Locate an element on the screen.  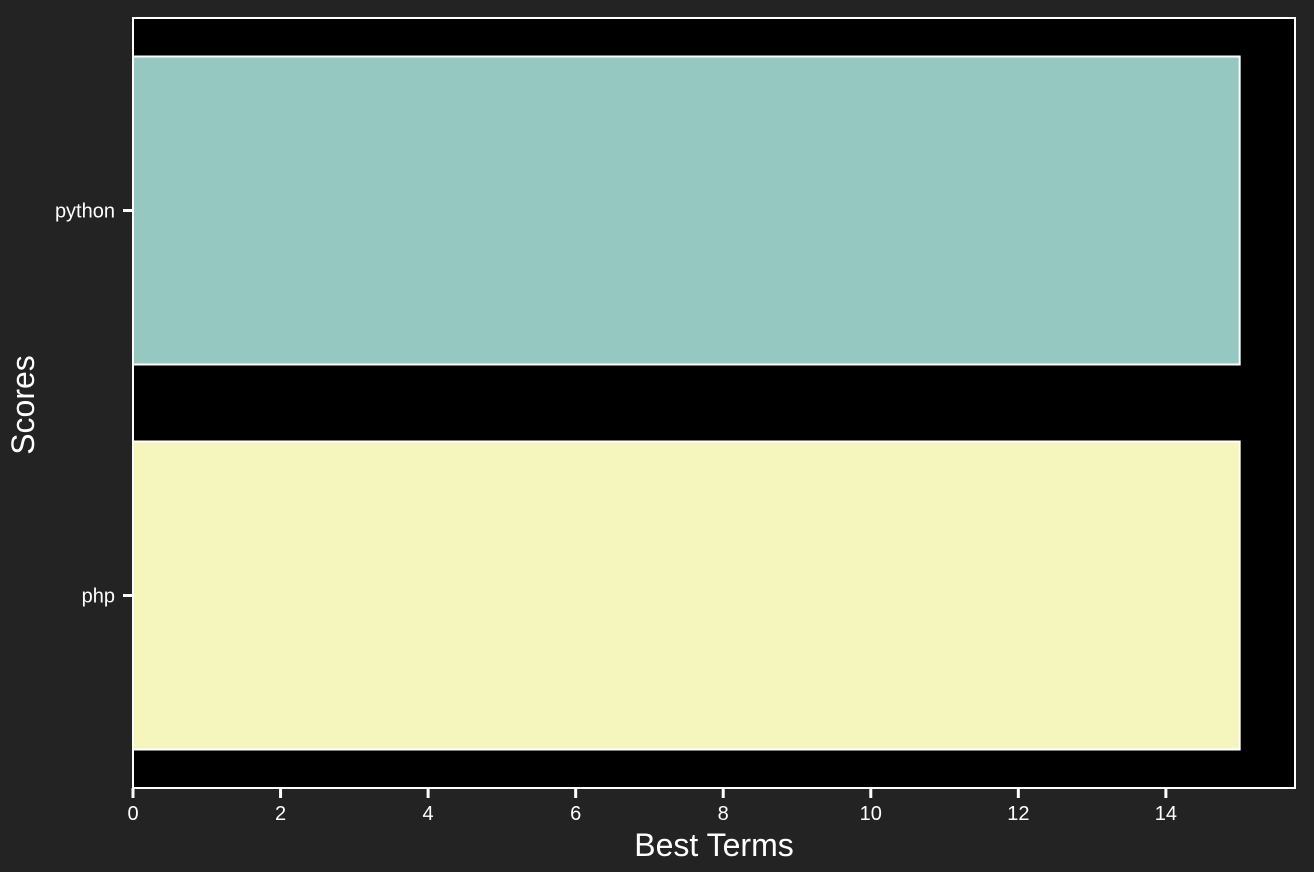
x-tick-label-10: 10 is located at coordinates (871, 814).